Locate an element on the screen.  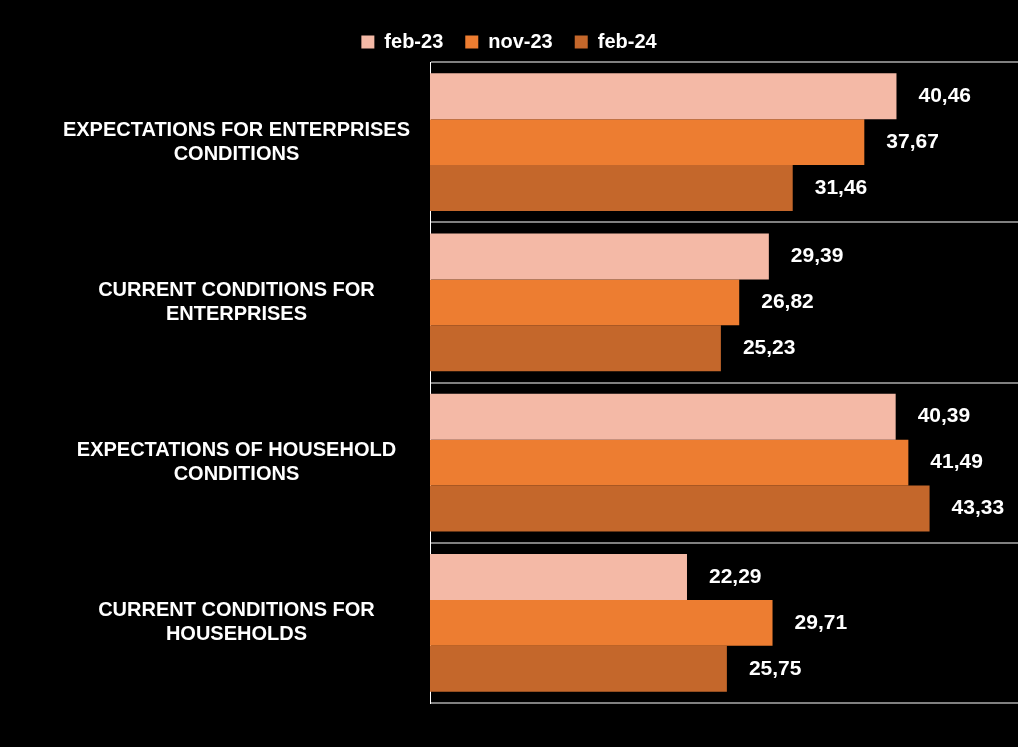
data-label: 31,46 is located at coordinates (841, 186).